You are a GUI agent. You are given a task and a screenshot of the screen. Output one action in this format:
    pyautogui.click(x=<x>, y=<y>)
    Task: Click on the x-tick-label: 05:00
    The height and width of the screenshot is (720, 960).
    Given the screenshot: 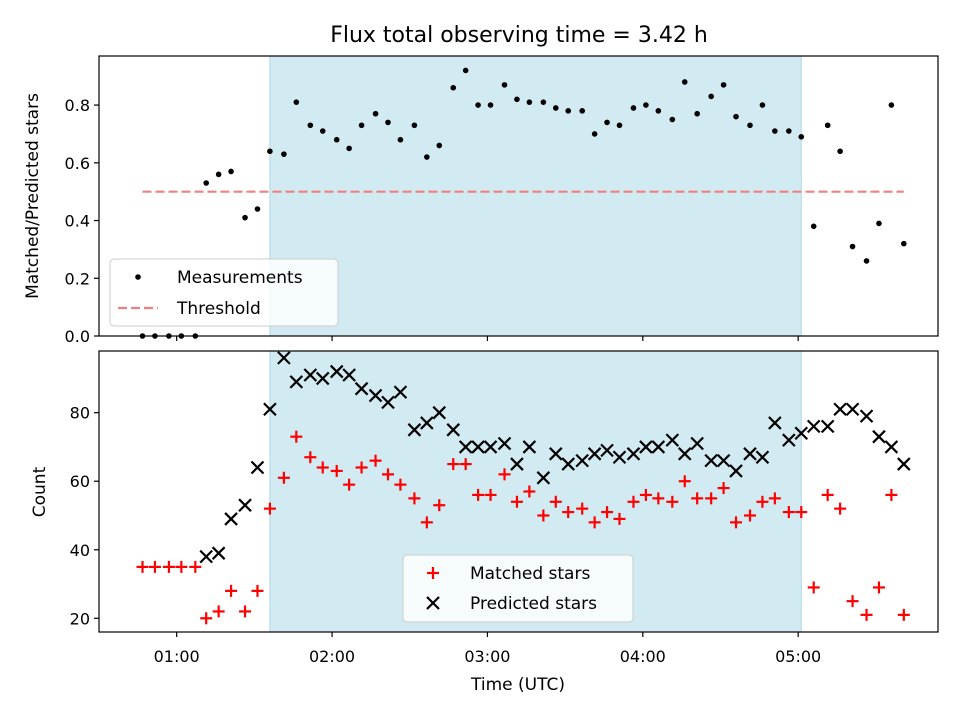 What is the action you would take?
    pyautogui.click(x=798, y=656)
    